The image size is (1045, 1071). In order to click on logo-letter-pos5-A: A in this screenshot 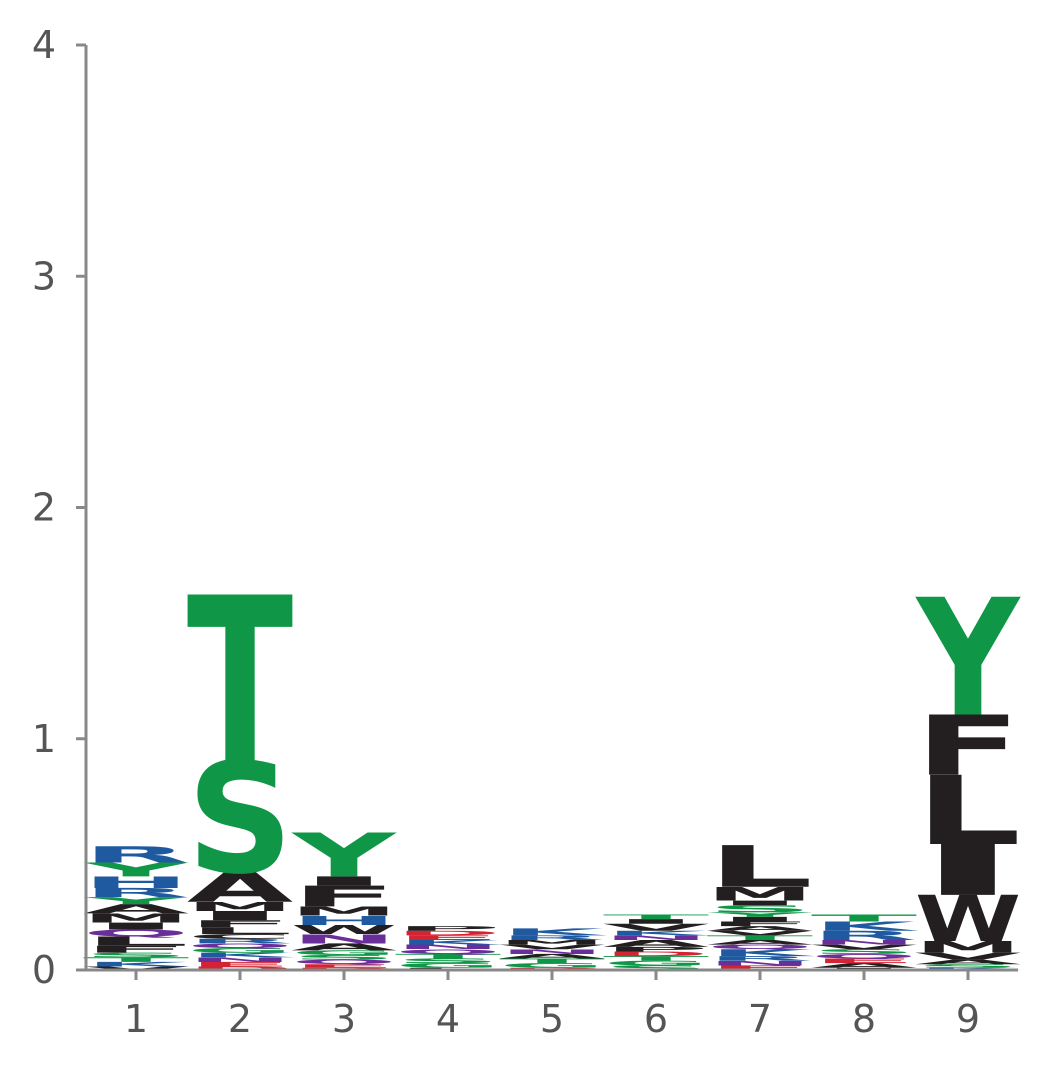, I will do `click(552, 956)`.